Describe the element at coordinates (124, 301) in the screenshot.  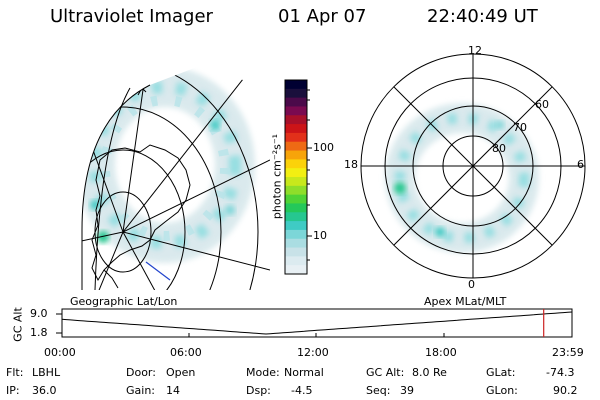
I see `left-map-caption: Geographic Lat/Lon` at that location.